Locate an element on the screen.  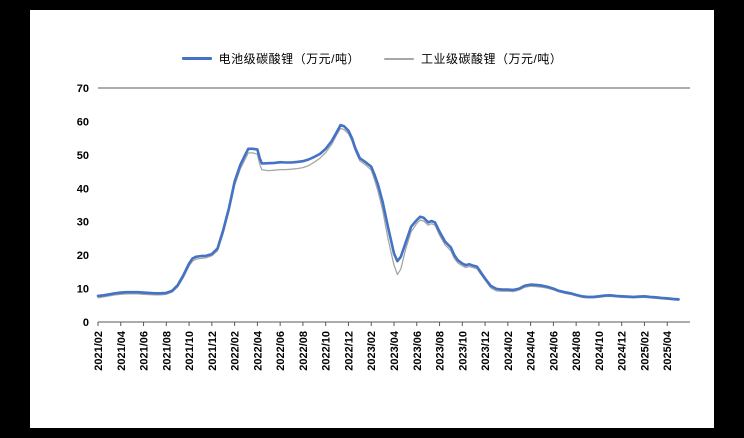
svg-text: 2024/10 is located at coordinates (600, 351).